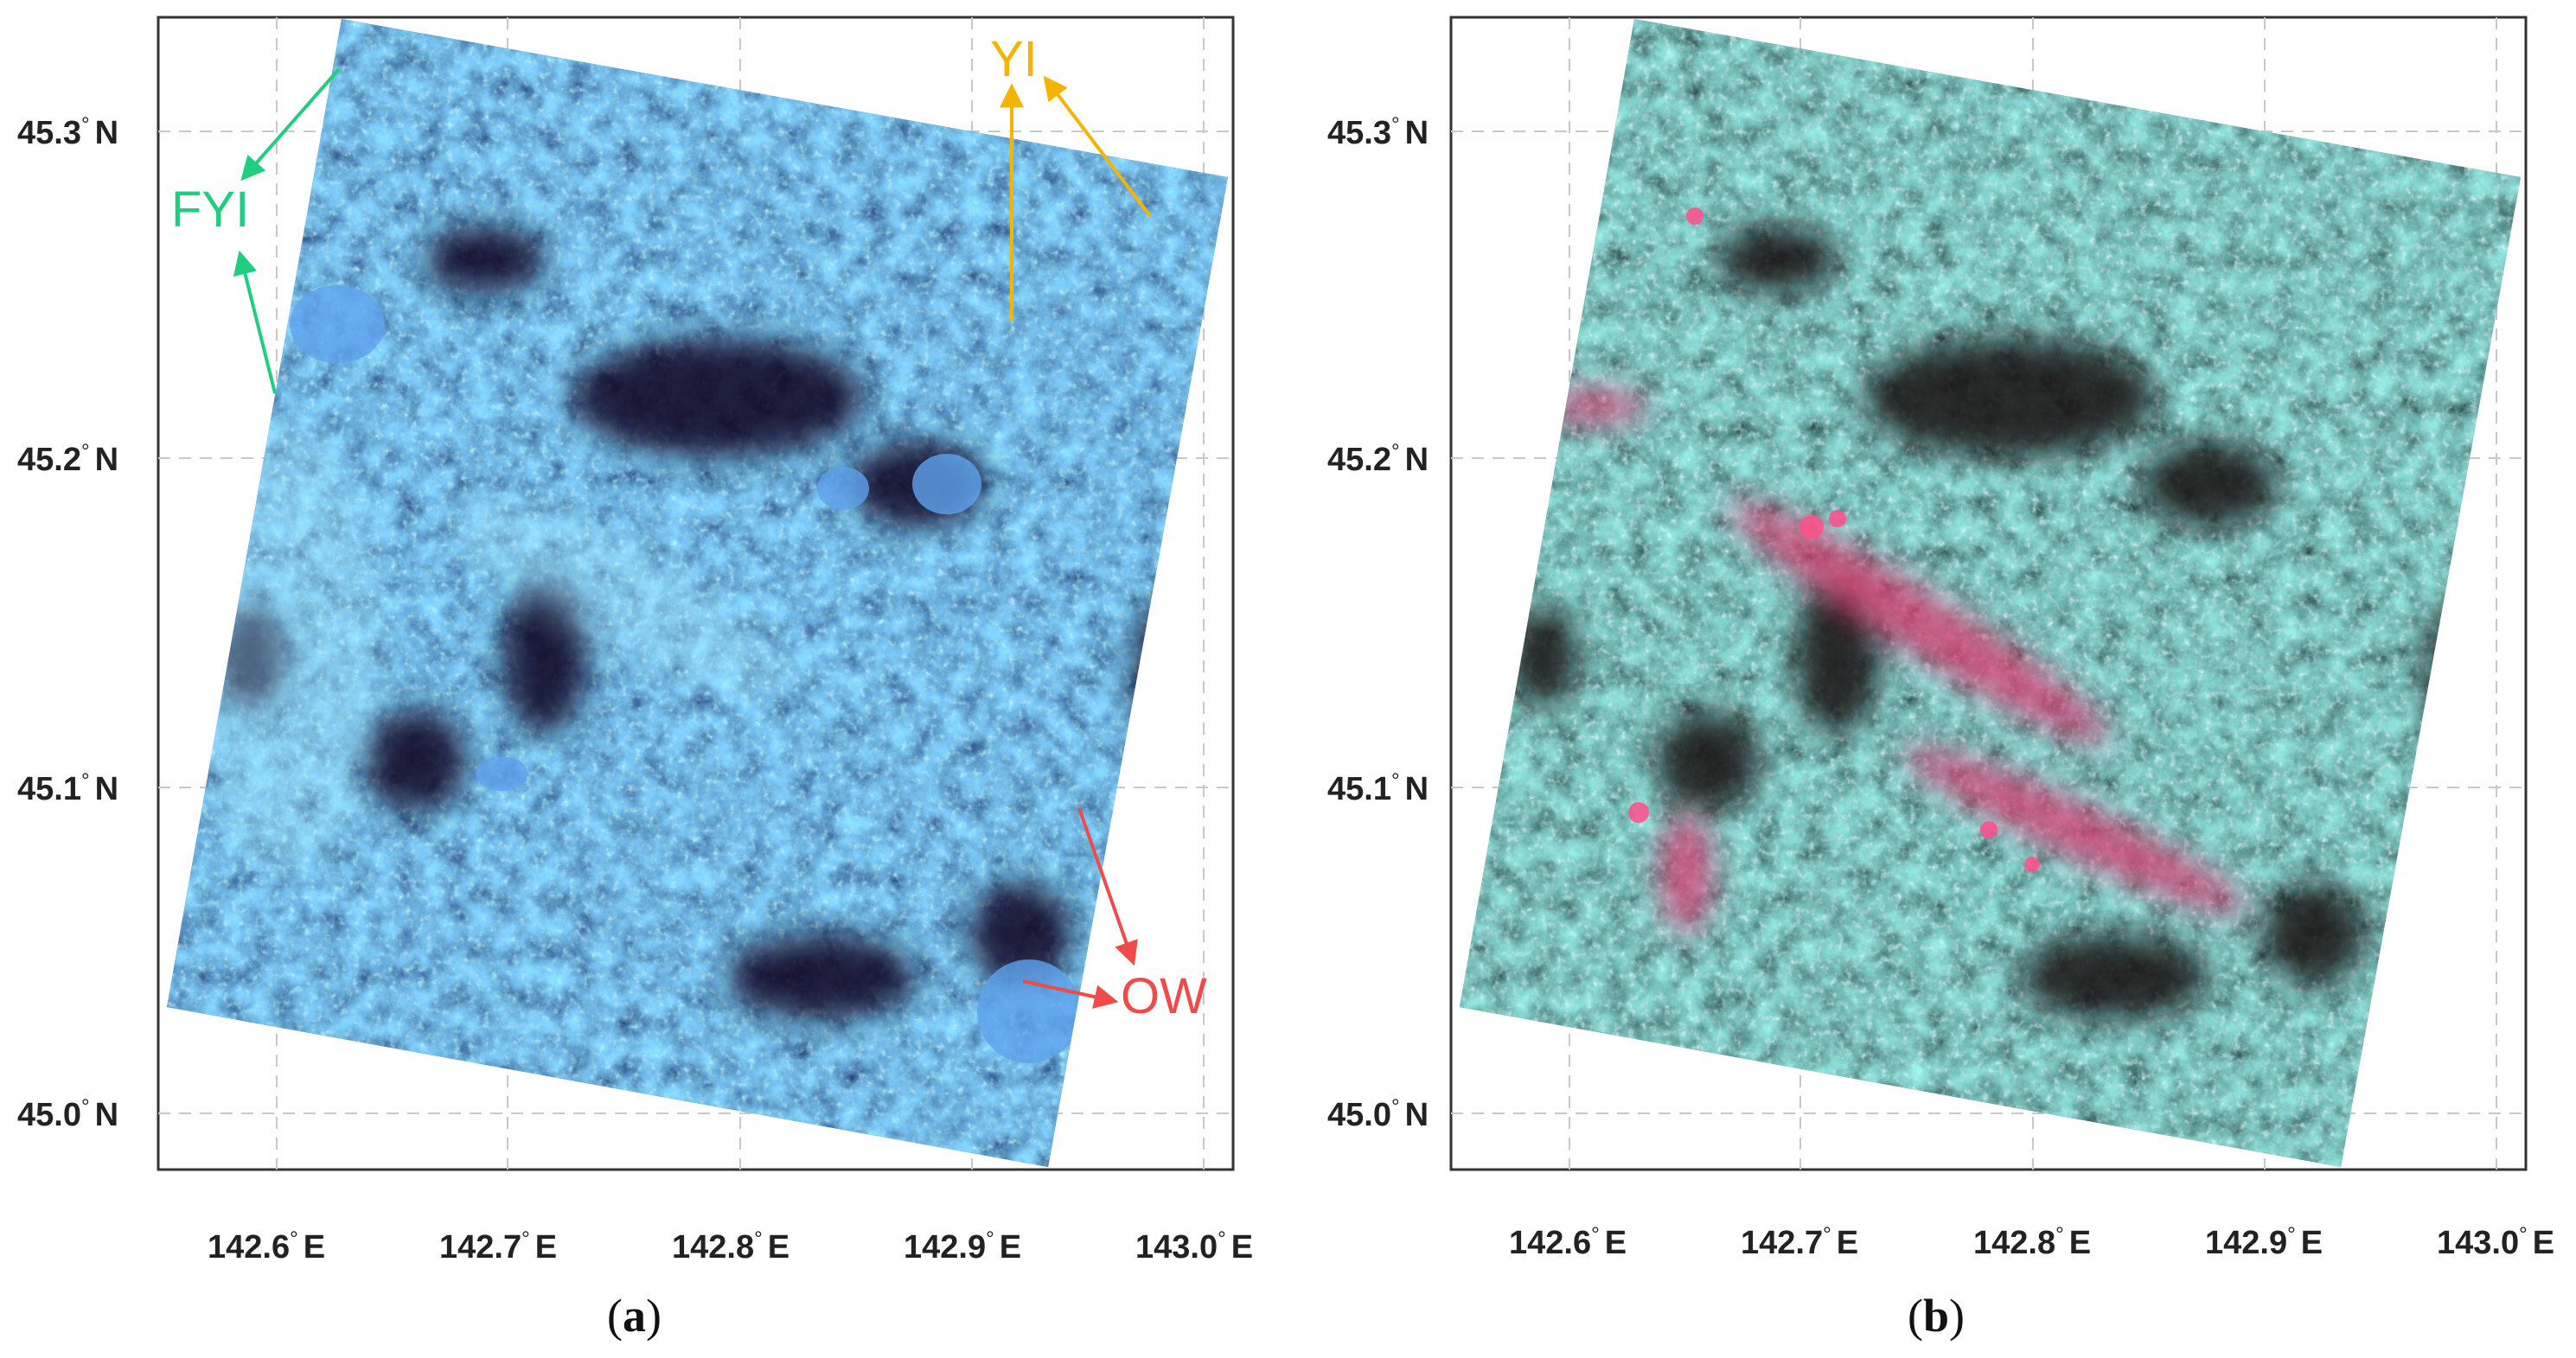 This screenshot has height=1358, width=2576. I want to click on panel-b-lon-labels: 142.6° E 142.7° E 142.8° E 142.9° E 143.0° E, so click(2032, 1242).